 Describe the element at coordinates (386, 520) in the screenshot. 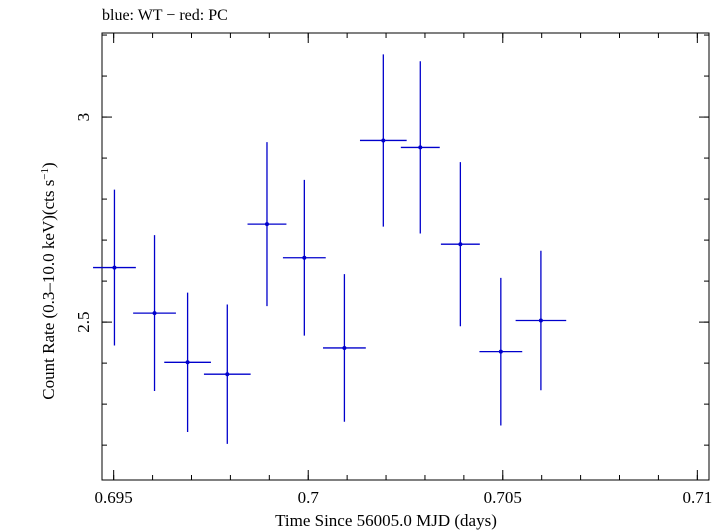

I see `x-axis-label: Time Since 56005.0 MJD (days)` at that location.